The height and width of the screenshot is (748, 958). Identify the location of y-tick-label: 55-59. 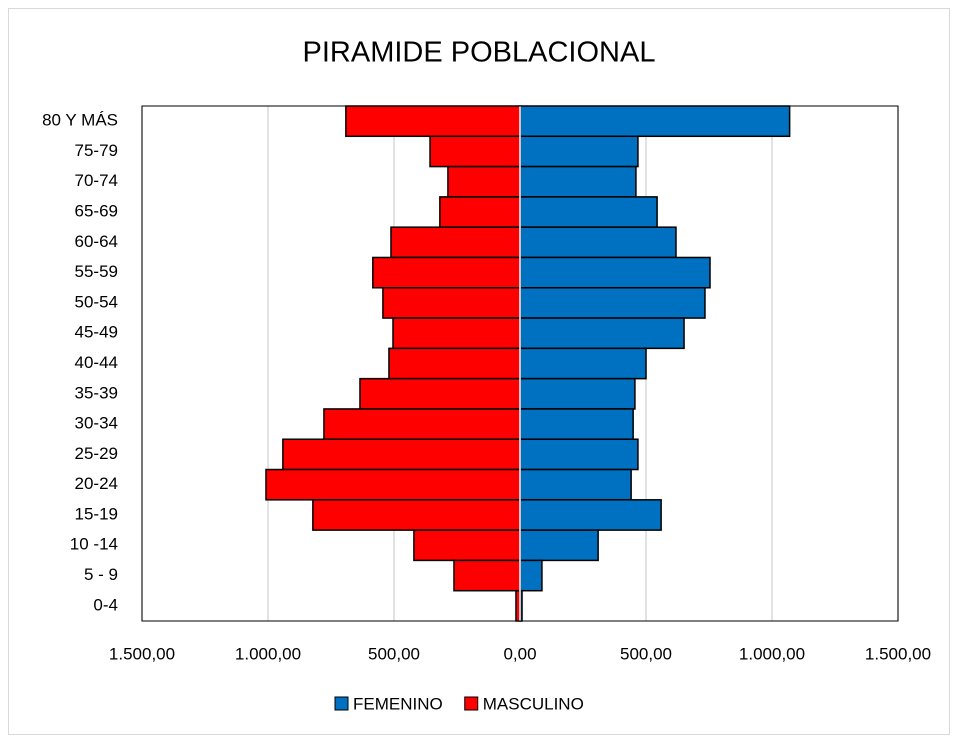
(96, 271).